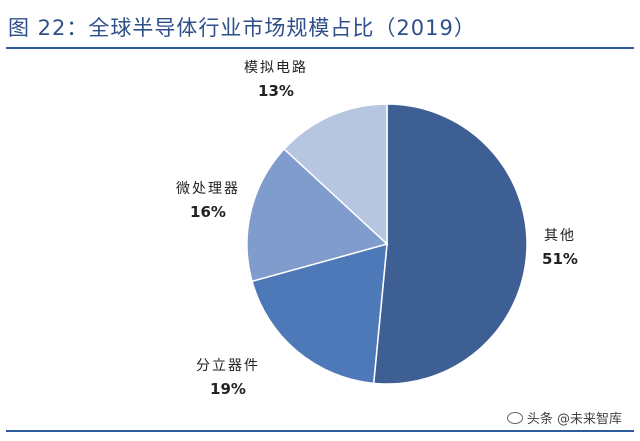  I want to click on watermark-icon, so click(514, 417).